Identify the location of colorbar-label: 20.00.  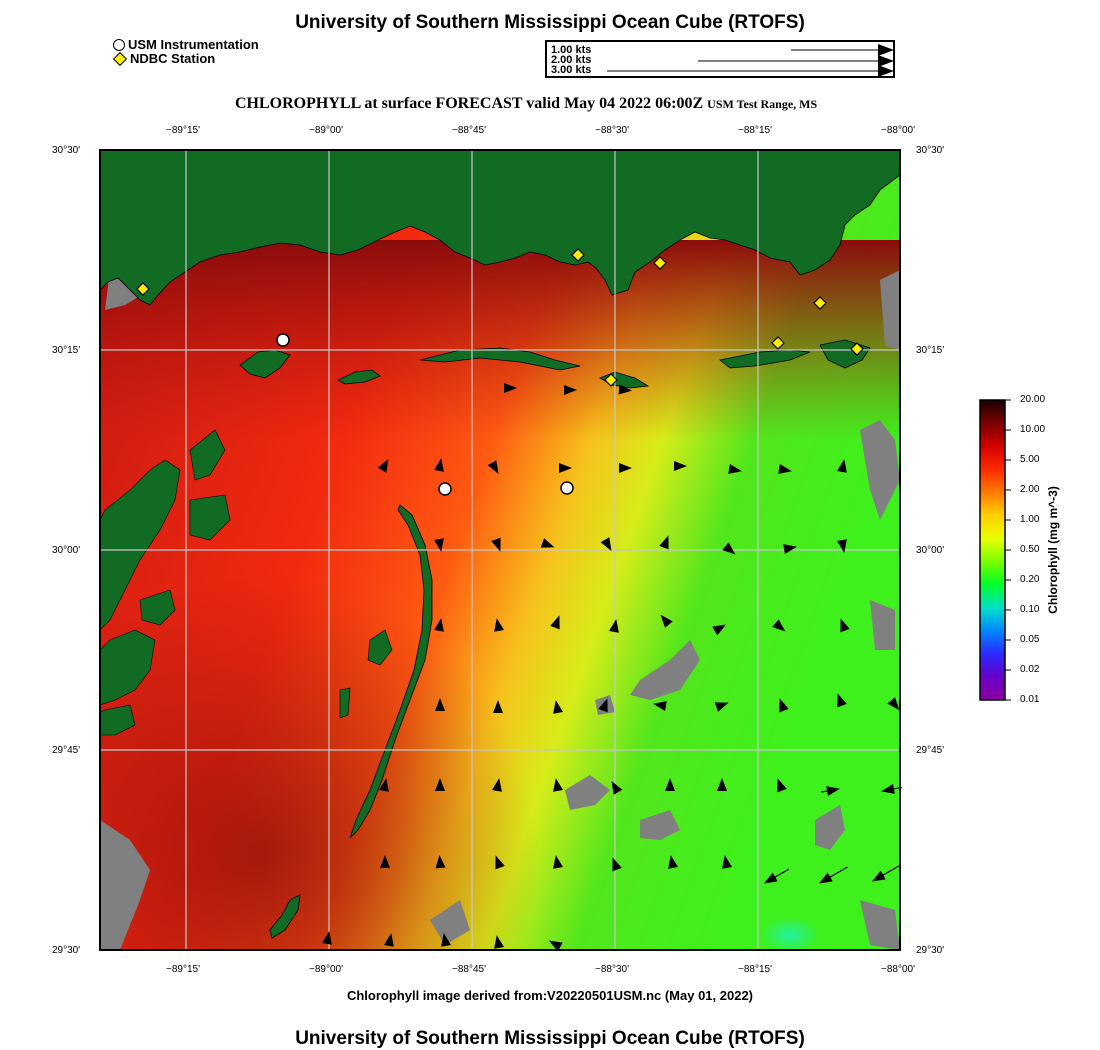
(1033, 399).